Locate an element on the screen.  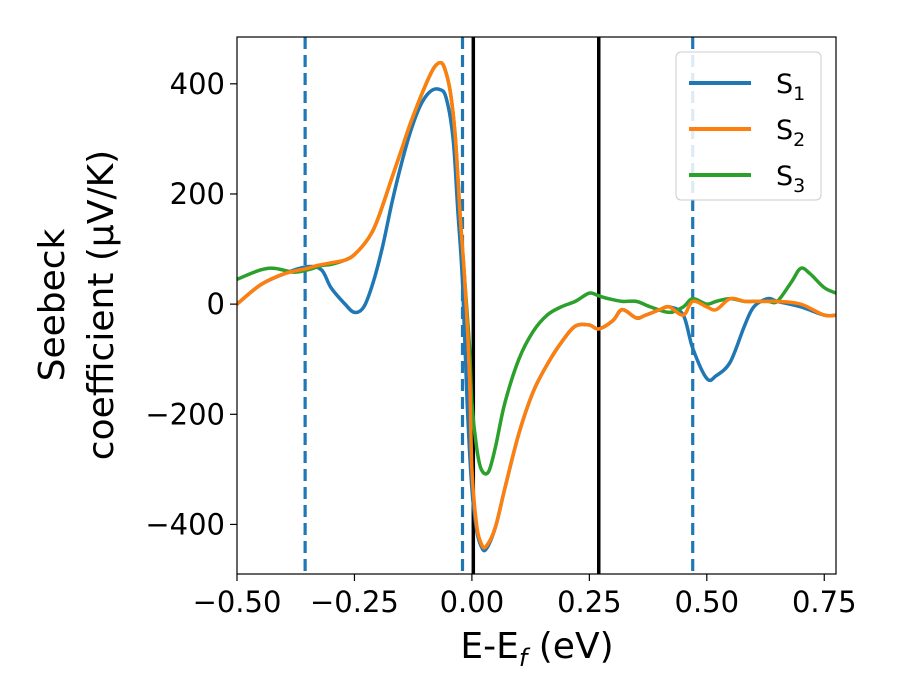
legend-label-s2: S2 is located at coordinates (790, 133).